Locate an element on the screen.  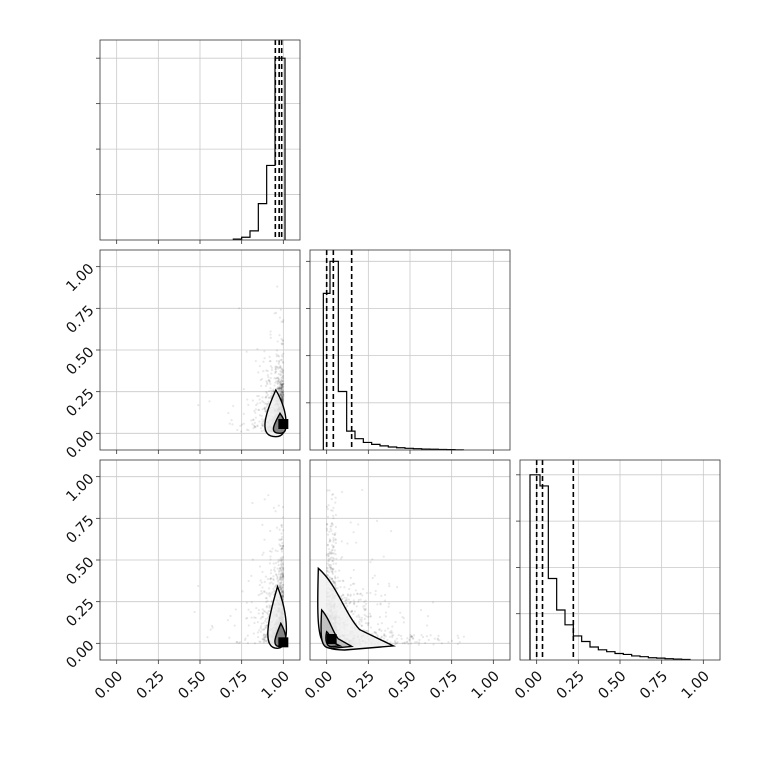
contour-outer is located at coordinates (356, 608).